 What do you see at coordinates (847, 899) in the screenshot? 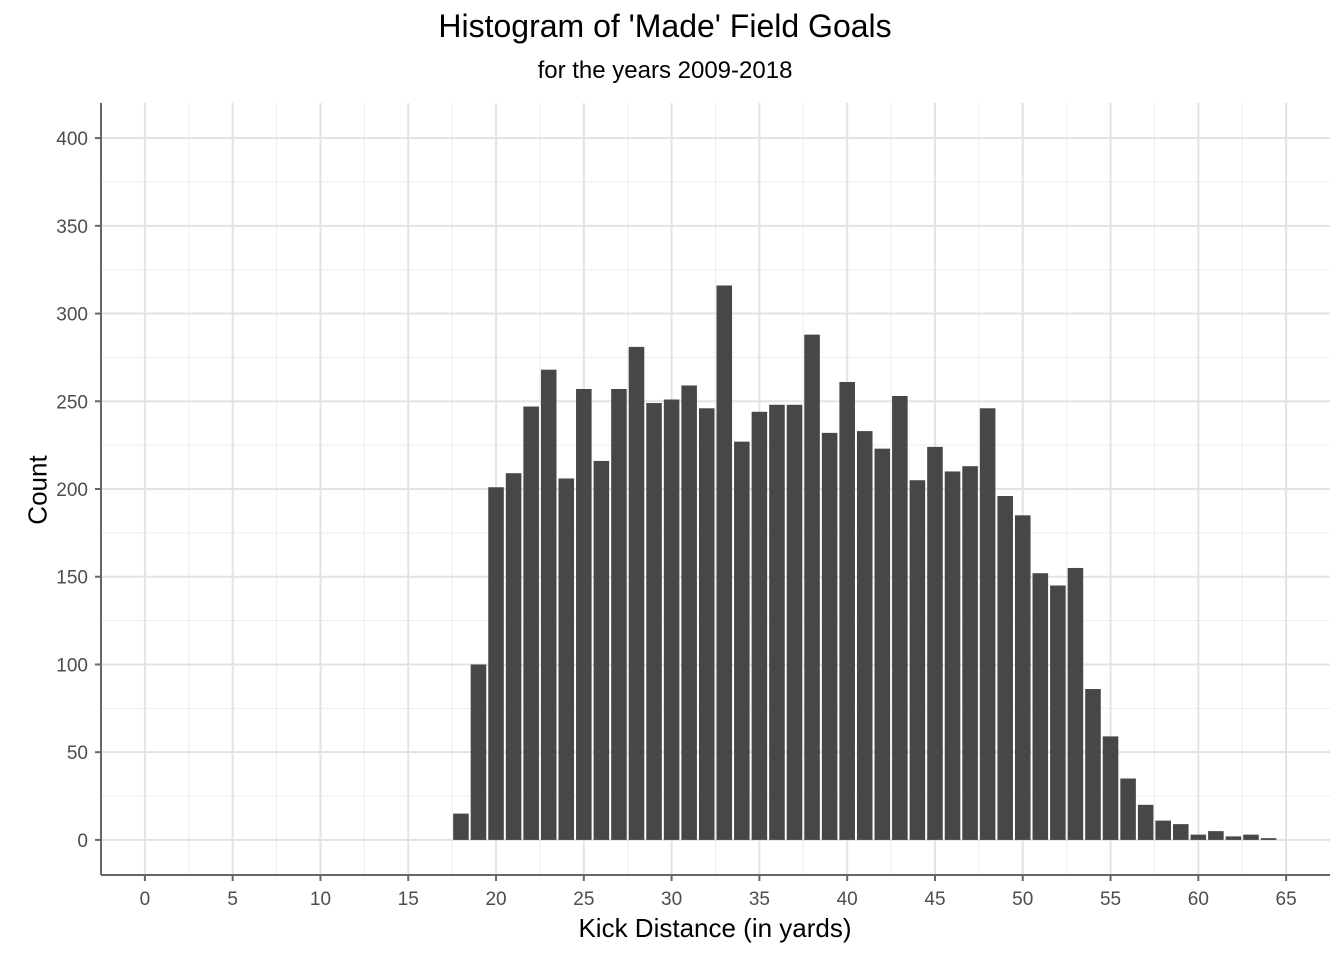
I see `x-tick-label: 40` at bounding box center [847, 899].